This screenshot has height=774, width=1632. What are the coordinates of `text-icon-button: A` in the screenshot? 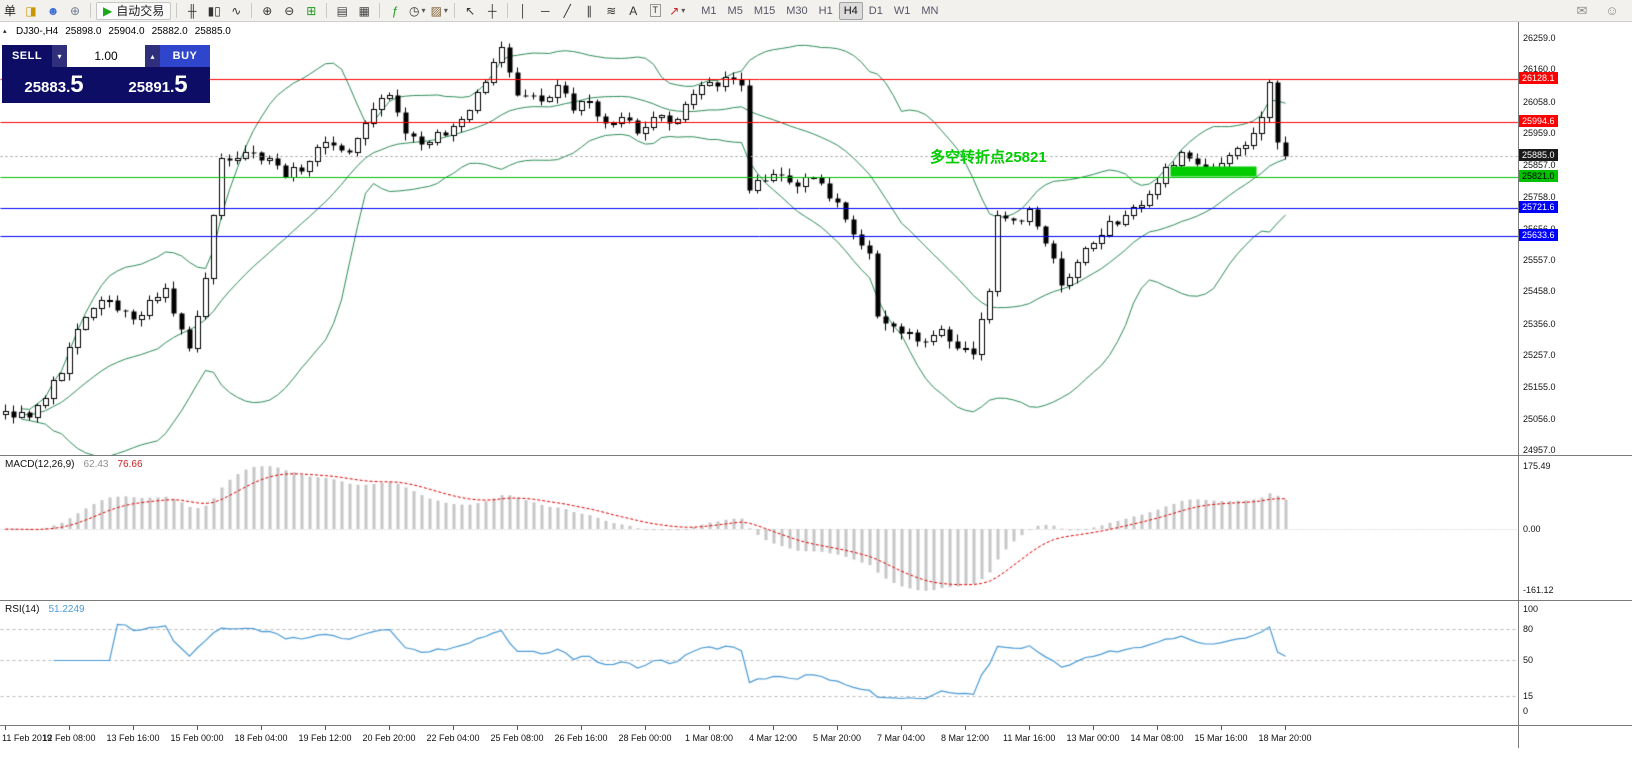 It's located at (633, 11).